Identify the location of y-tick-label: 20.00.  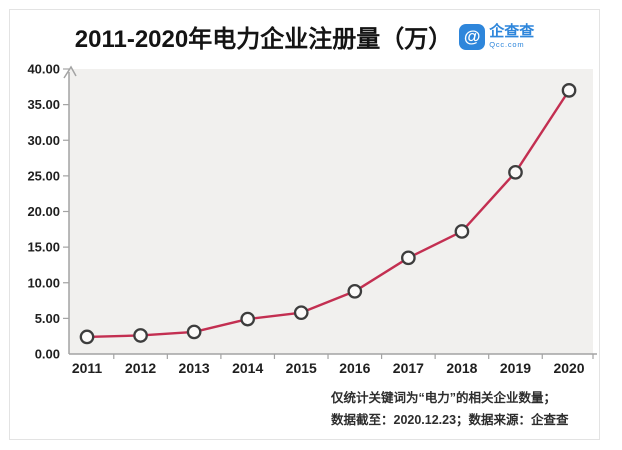
(43, 211).